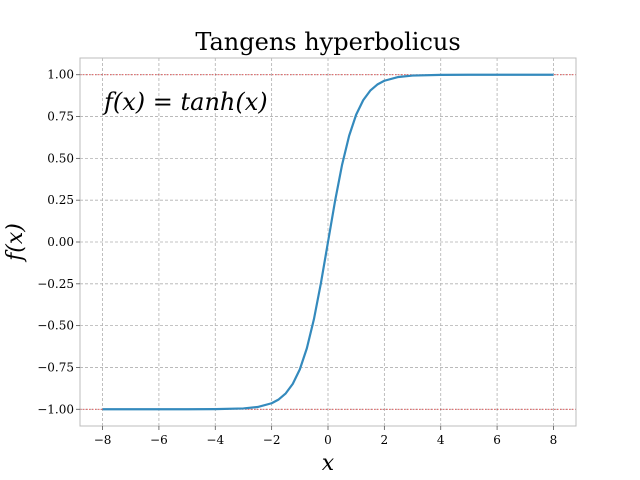  Describe the element at coordinates (103, 440) in the screenshot. I see `x-tick-label: −8` at that location.